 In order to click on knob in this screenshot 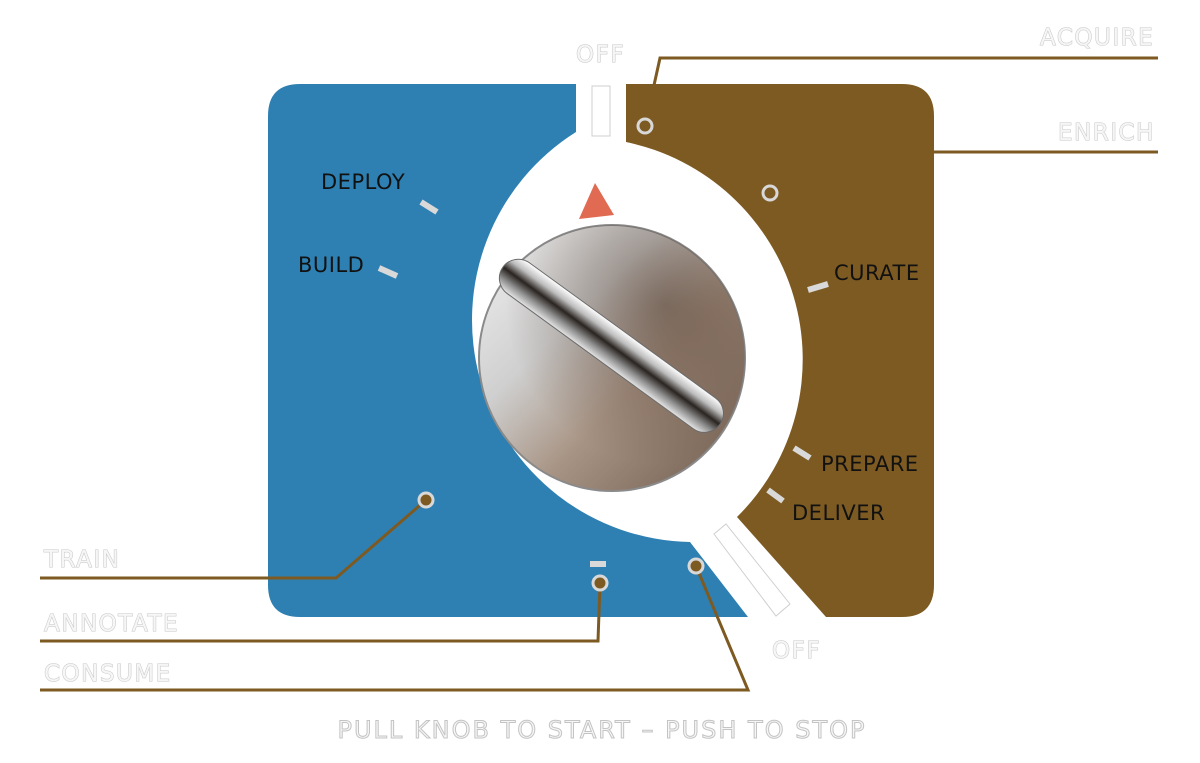, I will do `click(612, 358)`.